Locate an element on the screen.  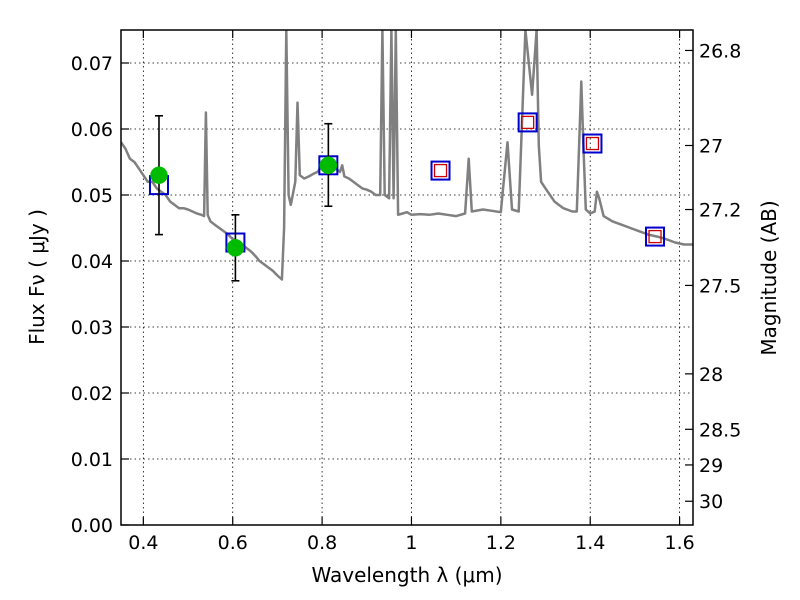
x-tick-label: 1.2 is located at coordinates (501, 543).